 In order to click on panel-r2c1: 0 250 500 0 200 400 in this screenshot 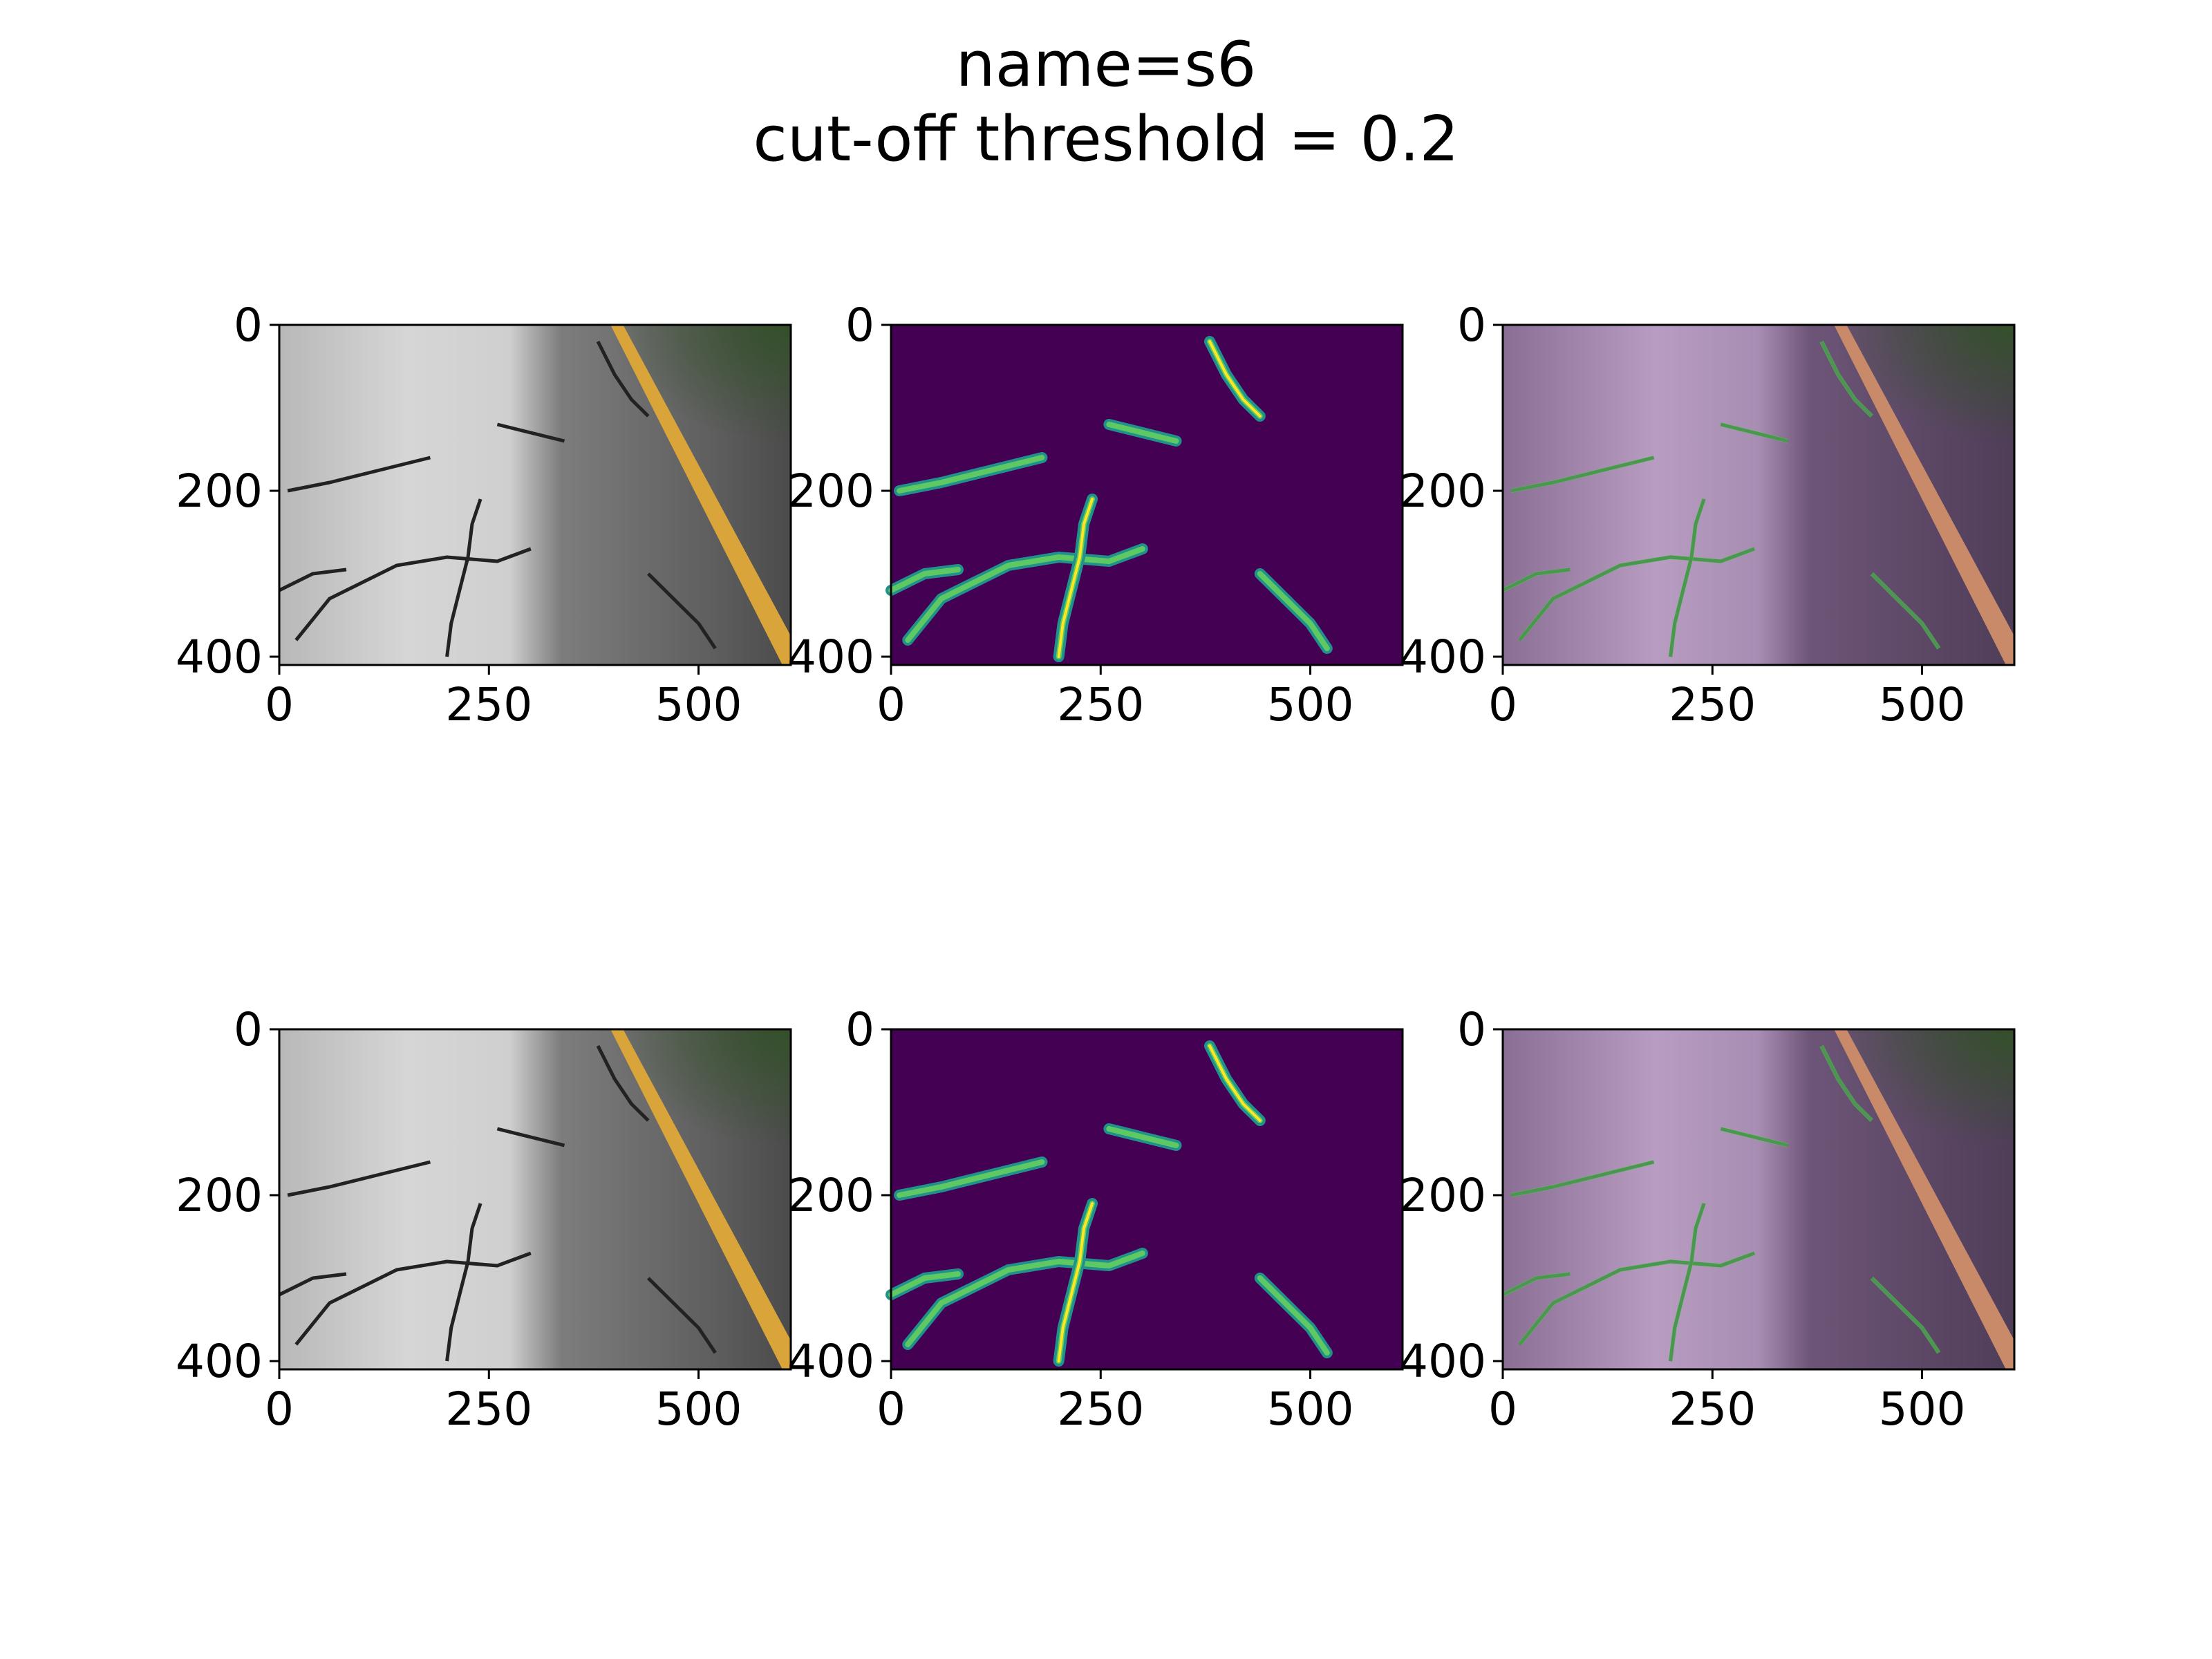, I will do `click(484, 1220)`.